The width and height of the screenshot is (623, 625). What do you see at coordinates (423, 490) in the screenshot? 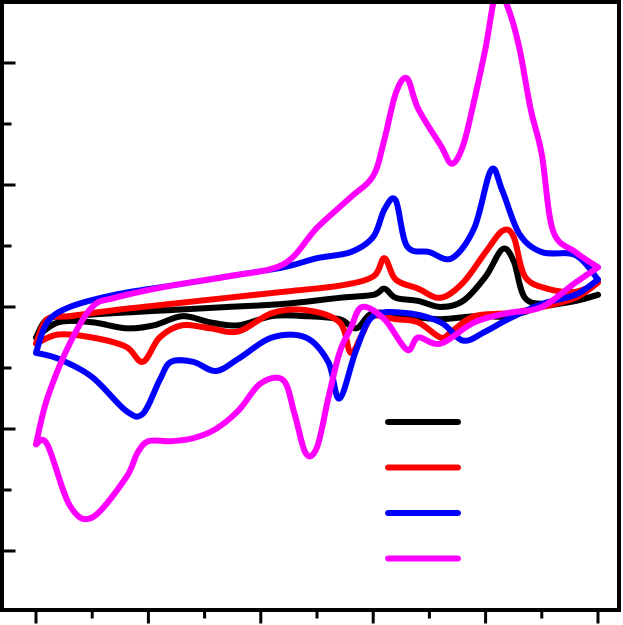
I see `legend` at bounding box center [423, 490].